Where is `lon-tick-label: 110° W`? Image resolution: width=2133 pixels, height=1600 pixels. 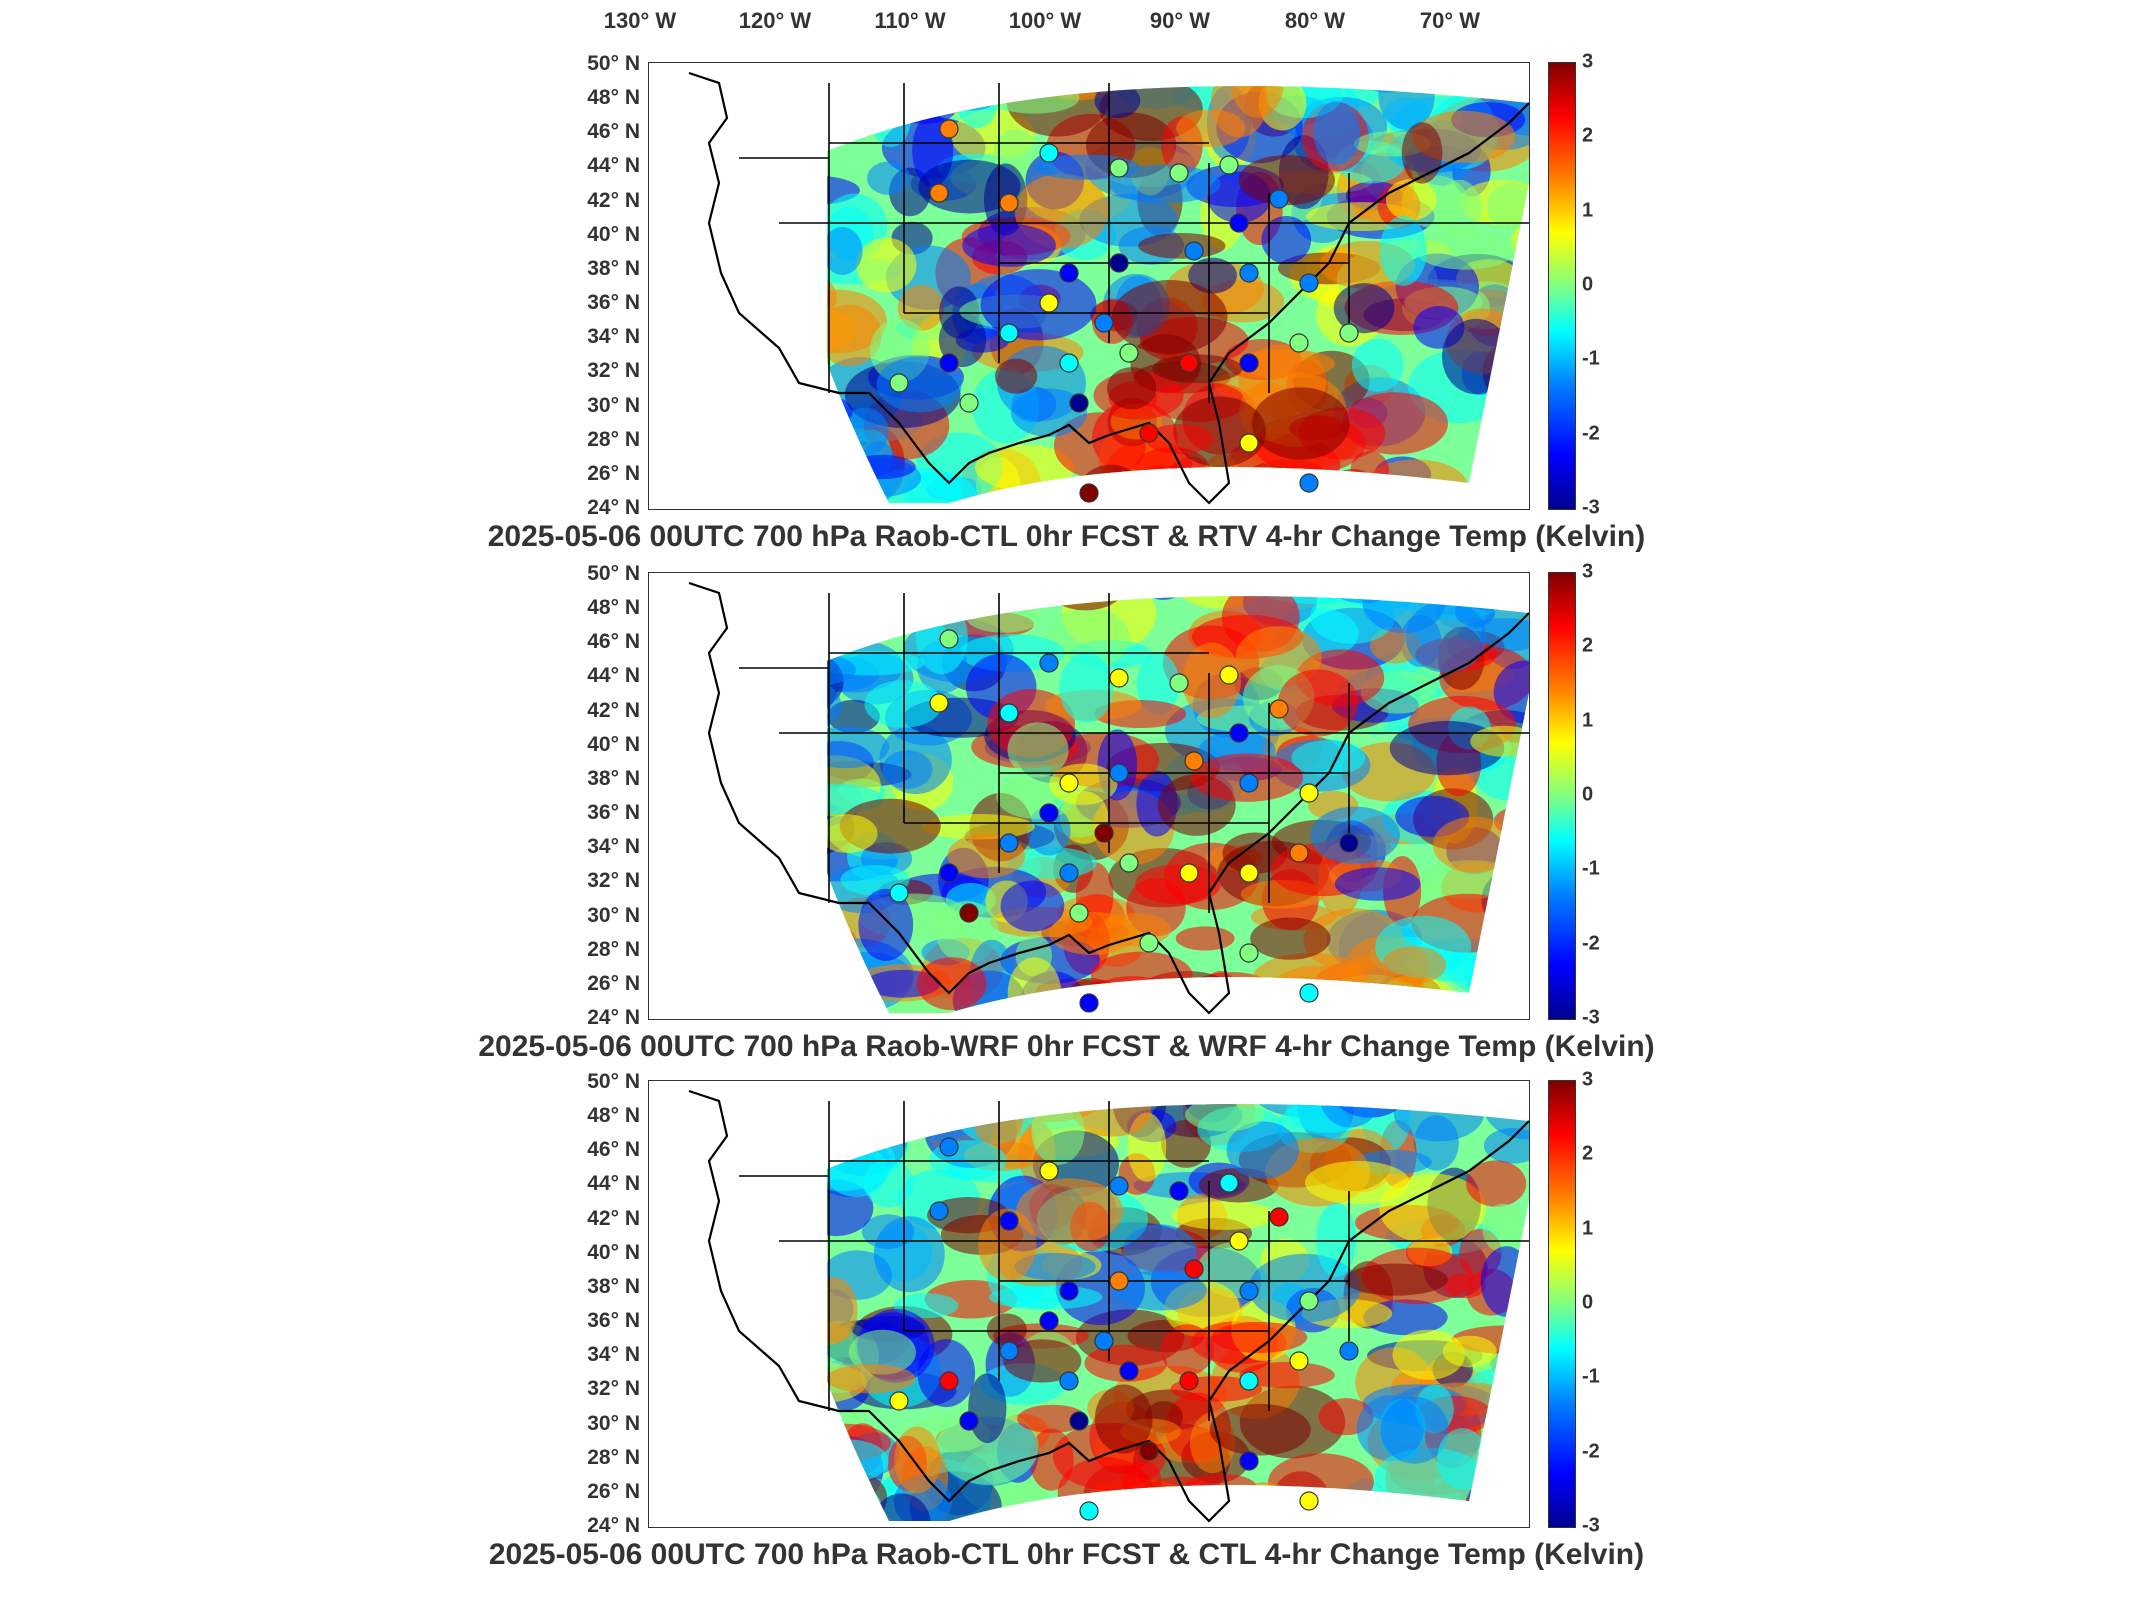 lon-tick-label: 110° W is located at coordinates (910, 20).